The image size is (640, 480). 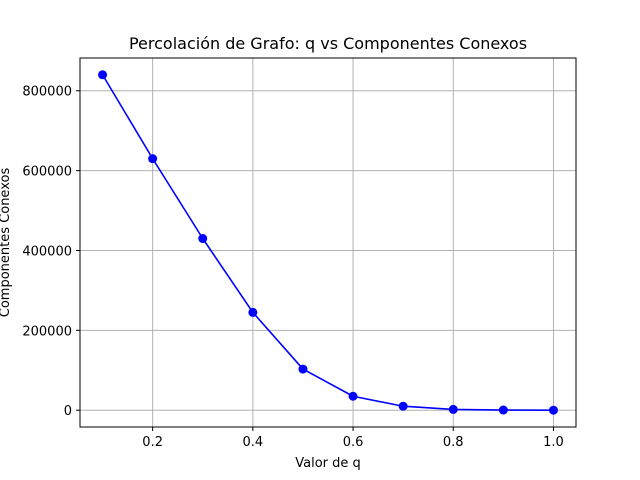 I want to click on x-axis-title: Valor de q, so click(x=328, y=463).